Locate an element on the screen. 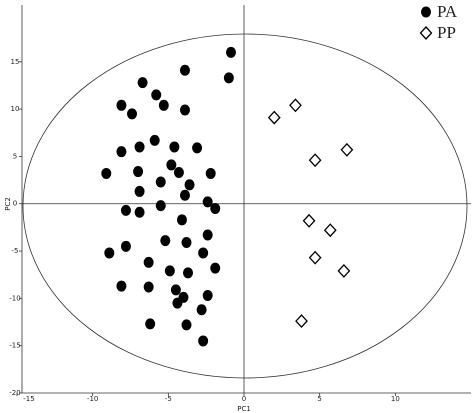 The width and height of the screenshot is (472, 413). x-tick-label: -10 is located at coordinates (92, 399).